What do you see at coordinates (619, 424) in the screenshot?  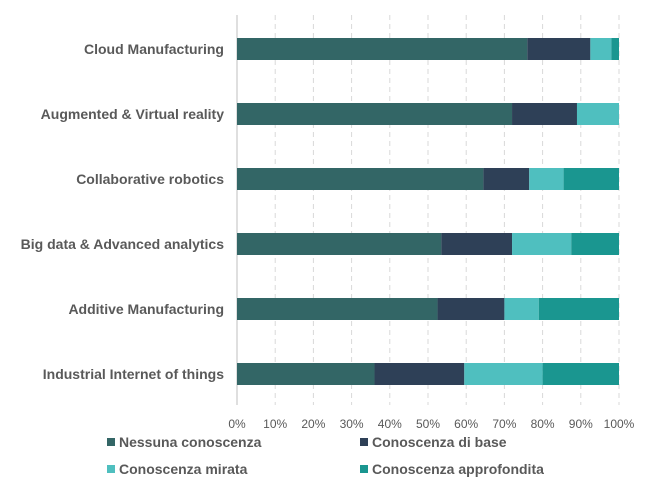 I see `x-tick-label: 100%` at bounding box center [619, 424].